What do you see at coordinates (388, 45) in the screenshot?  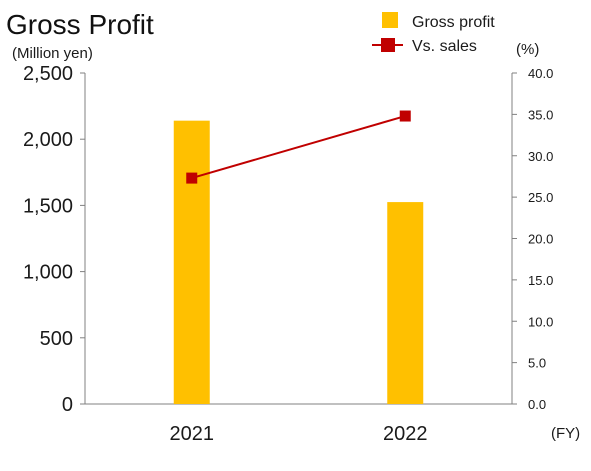 I see `legend-marker-vs-sales` at bounding box center [388, 45].